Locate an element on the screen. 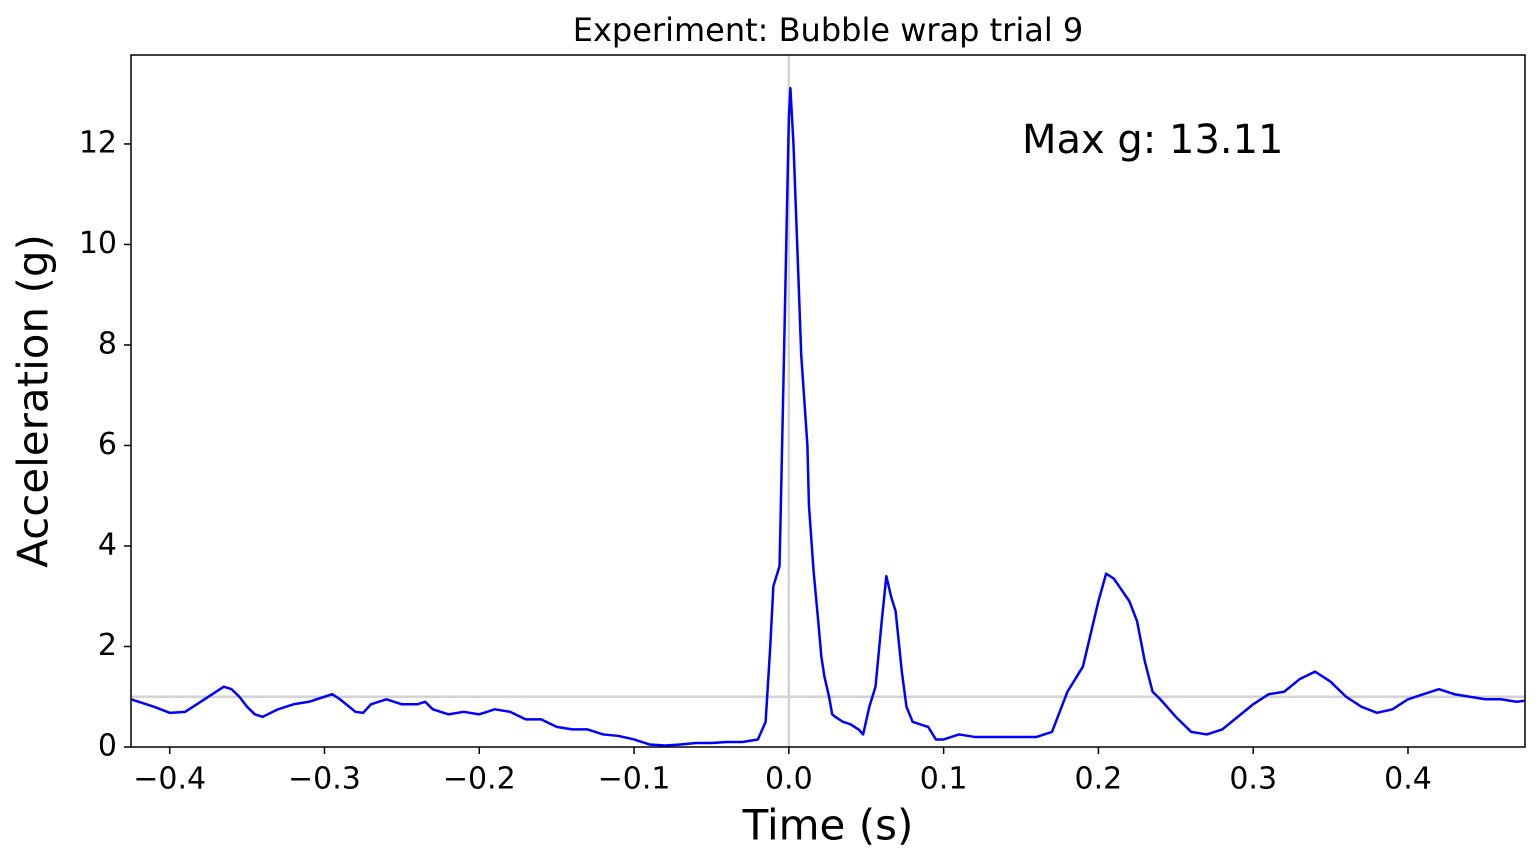 Image resolution: width=1540 pixels, height=867 pixels. x-tick-label: −0.4 is located at coordinates (169, 779).